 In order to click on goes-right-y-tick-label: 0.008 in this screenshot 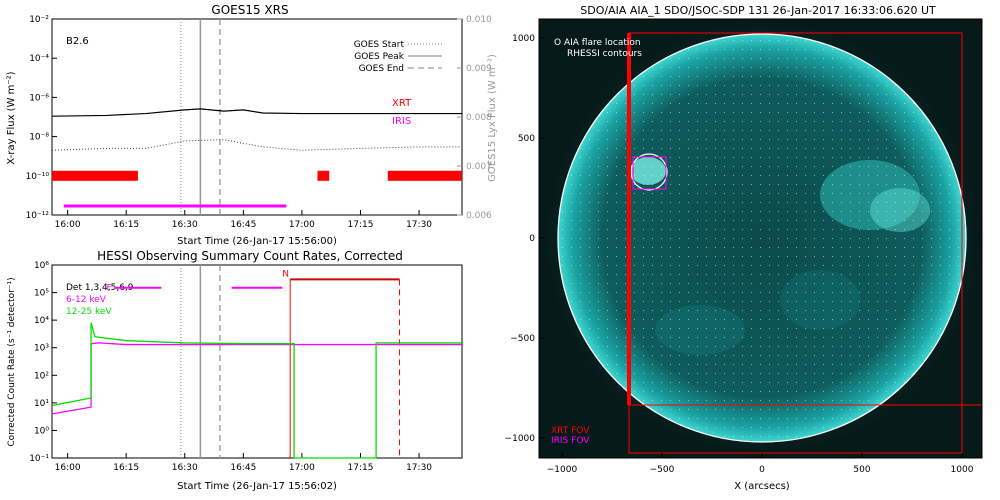, I will do `click(479, 118)`.